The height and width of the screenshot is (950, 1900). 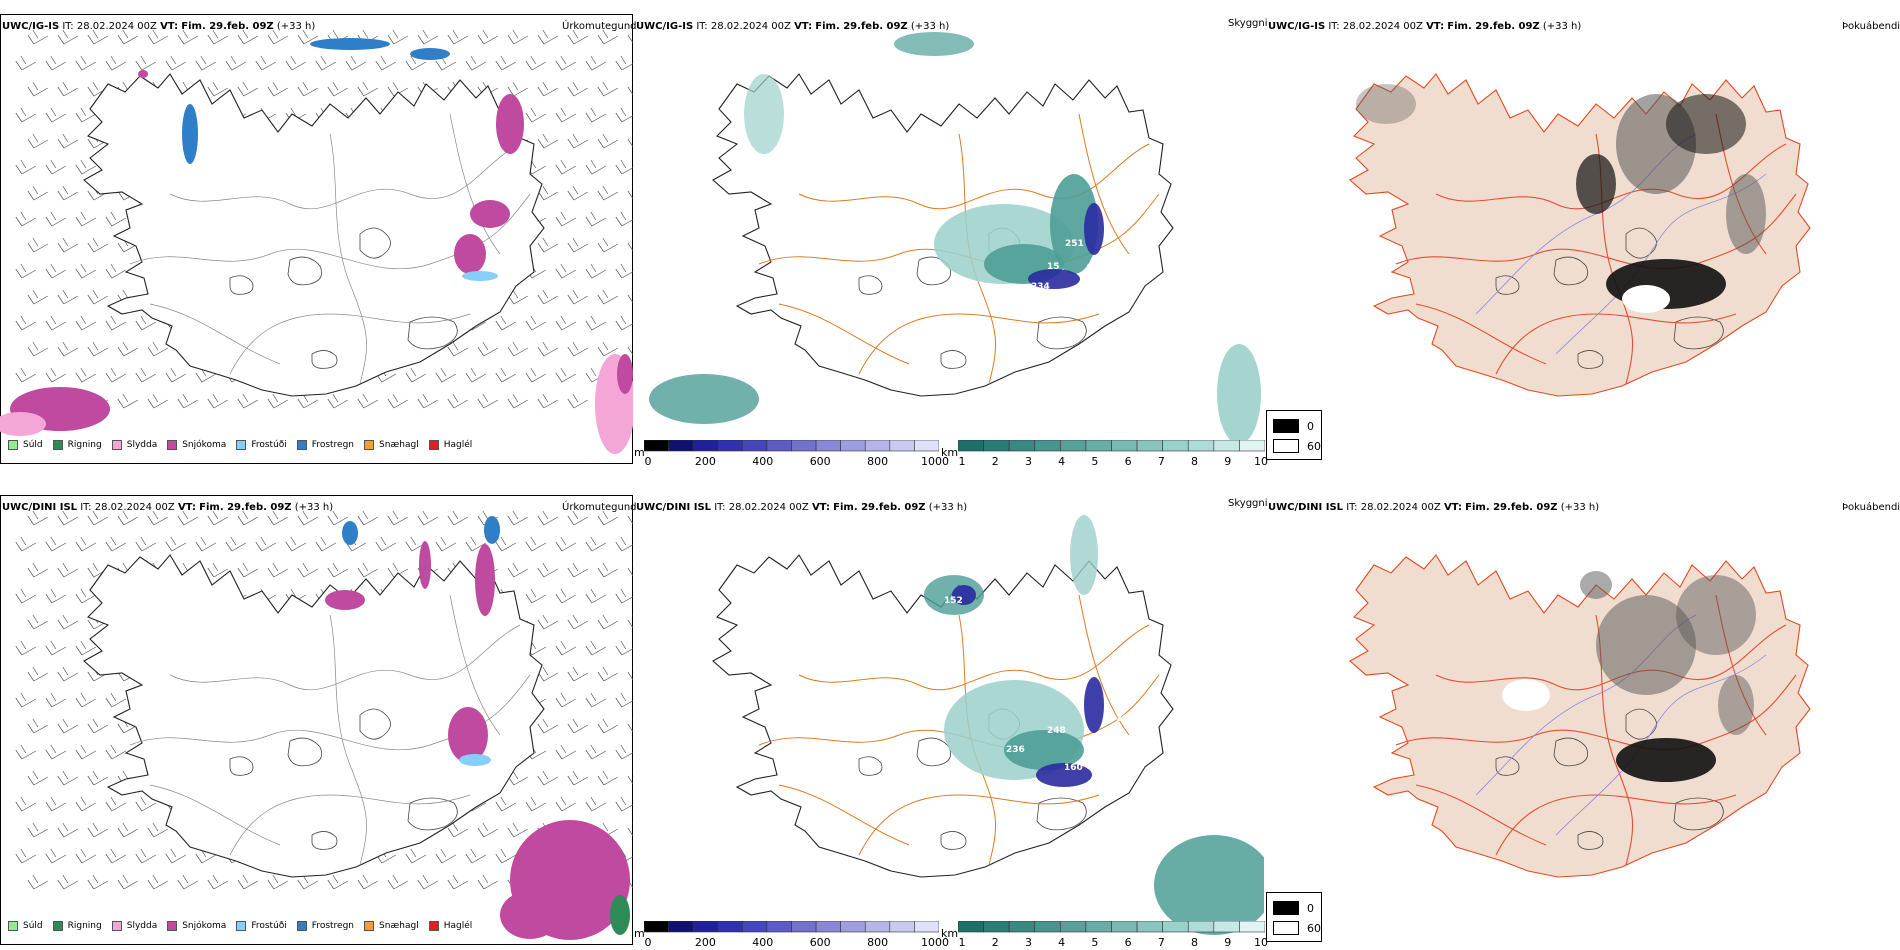 I want to click on legend-label: Haglél, so click(x=458, y=926).